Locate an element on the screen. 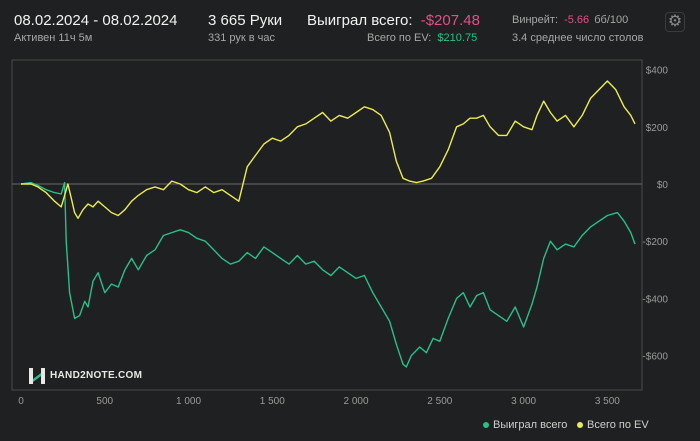 The width and height of the screenshot is (700, 441). legend-dot-won is located at coordinates (486, 425).